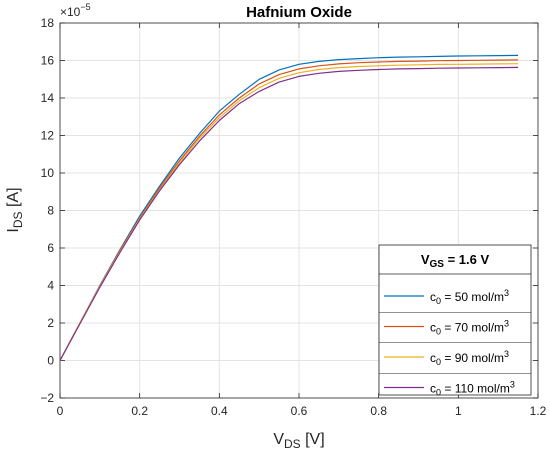  What do you see at coordinates (469, 297) in the screenshot?
I see `legend-entry-1: c0 = 50 mol/m3` at bounding box center [469, 297].